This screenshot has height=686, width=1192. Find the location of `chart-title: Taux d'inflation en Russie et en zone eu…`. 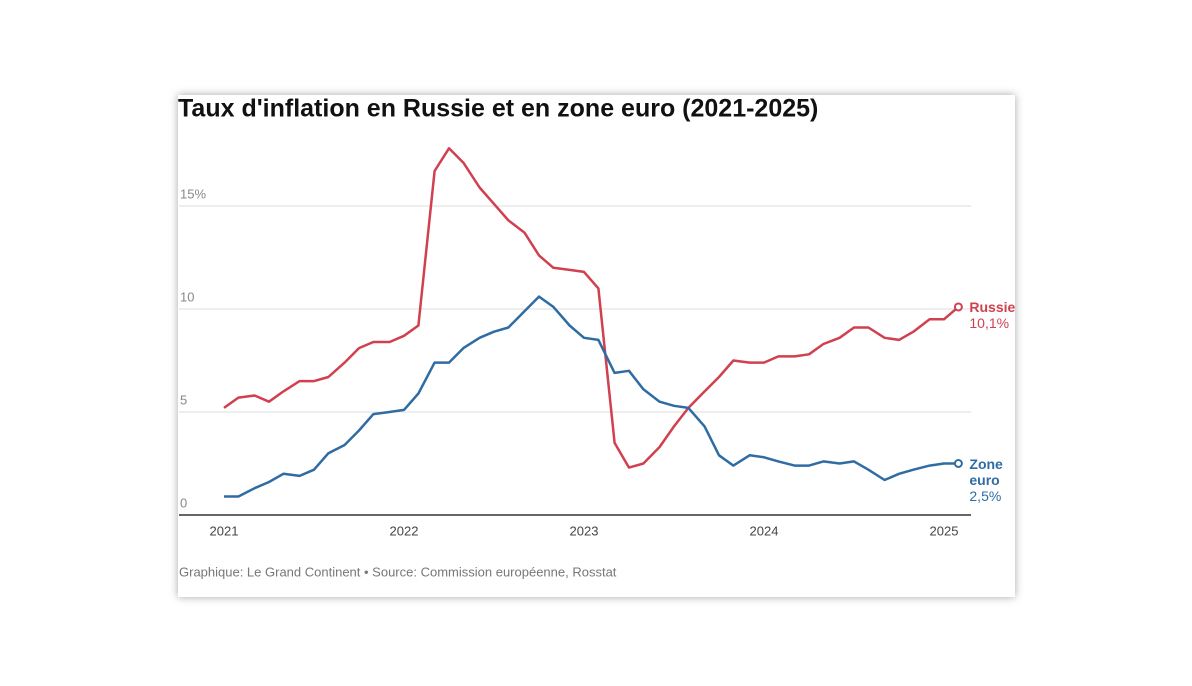

chart-title: Taux d'inflation en Russie et en zone eu… is located at coordinates (498, 109).